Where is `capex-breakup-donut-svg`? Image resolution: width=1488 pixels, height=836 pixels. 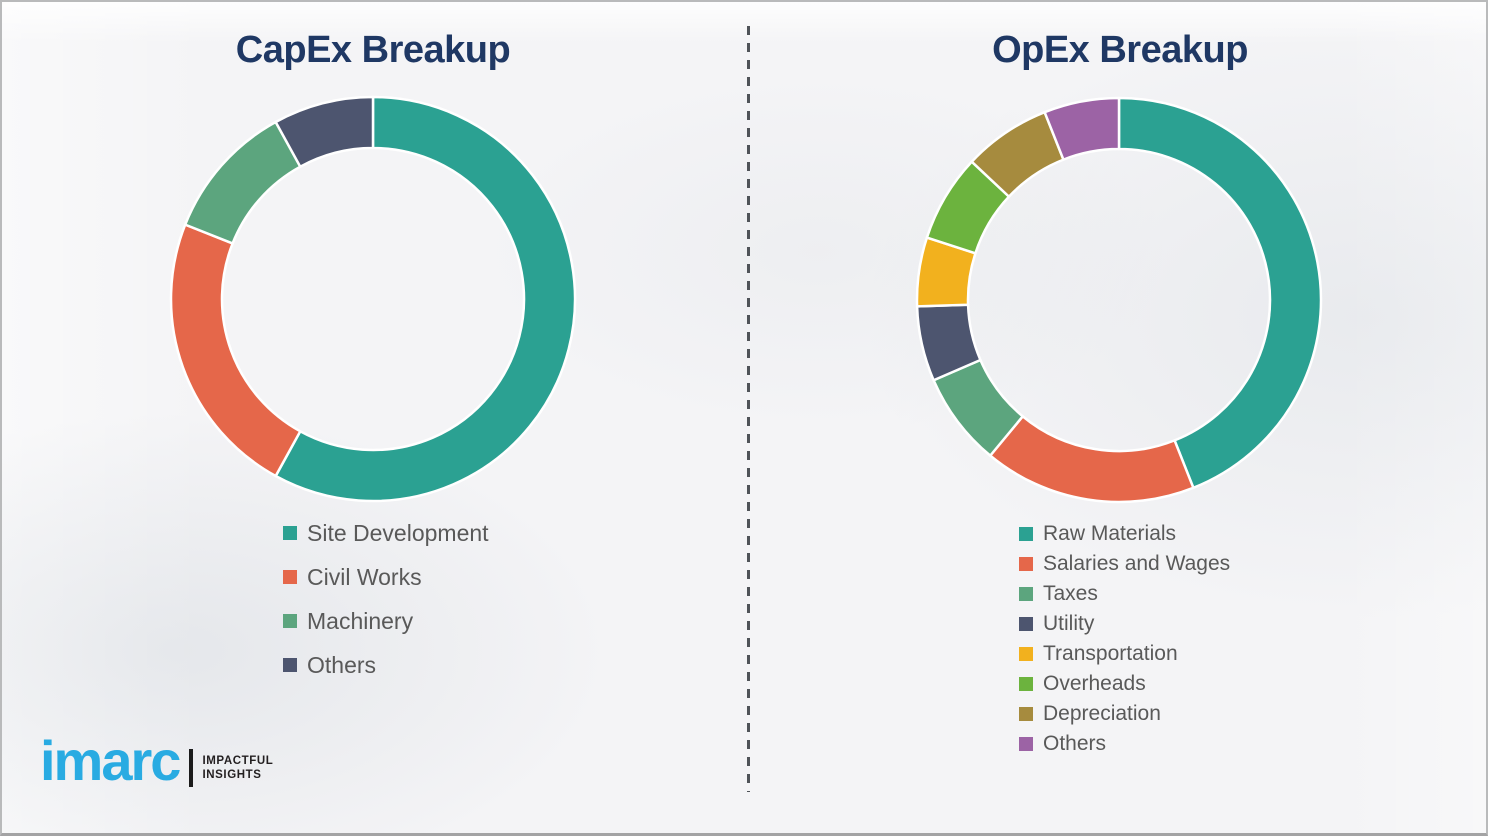
capex-breakup-donut-svg is located at coordinates (373, 299).